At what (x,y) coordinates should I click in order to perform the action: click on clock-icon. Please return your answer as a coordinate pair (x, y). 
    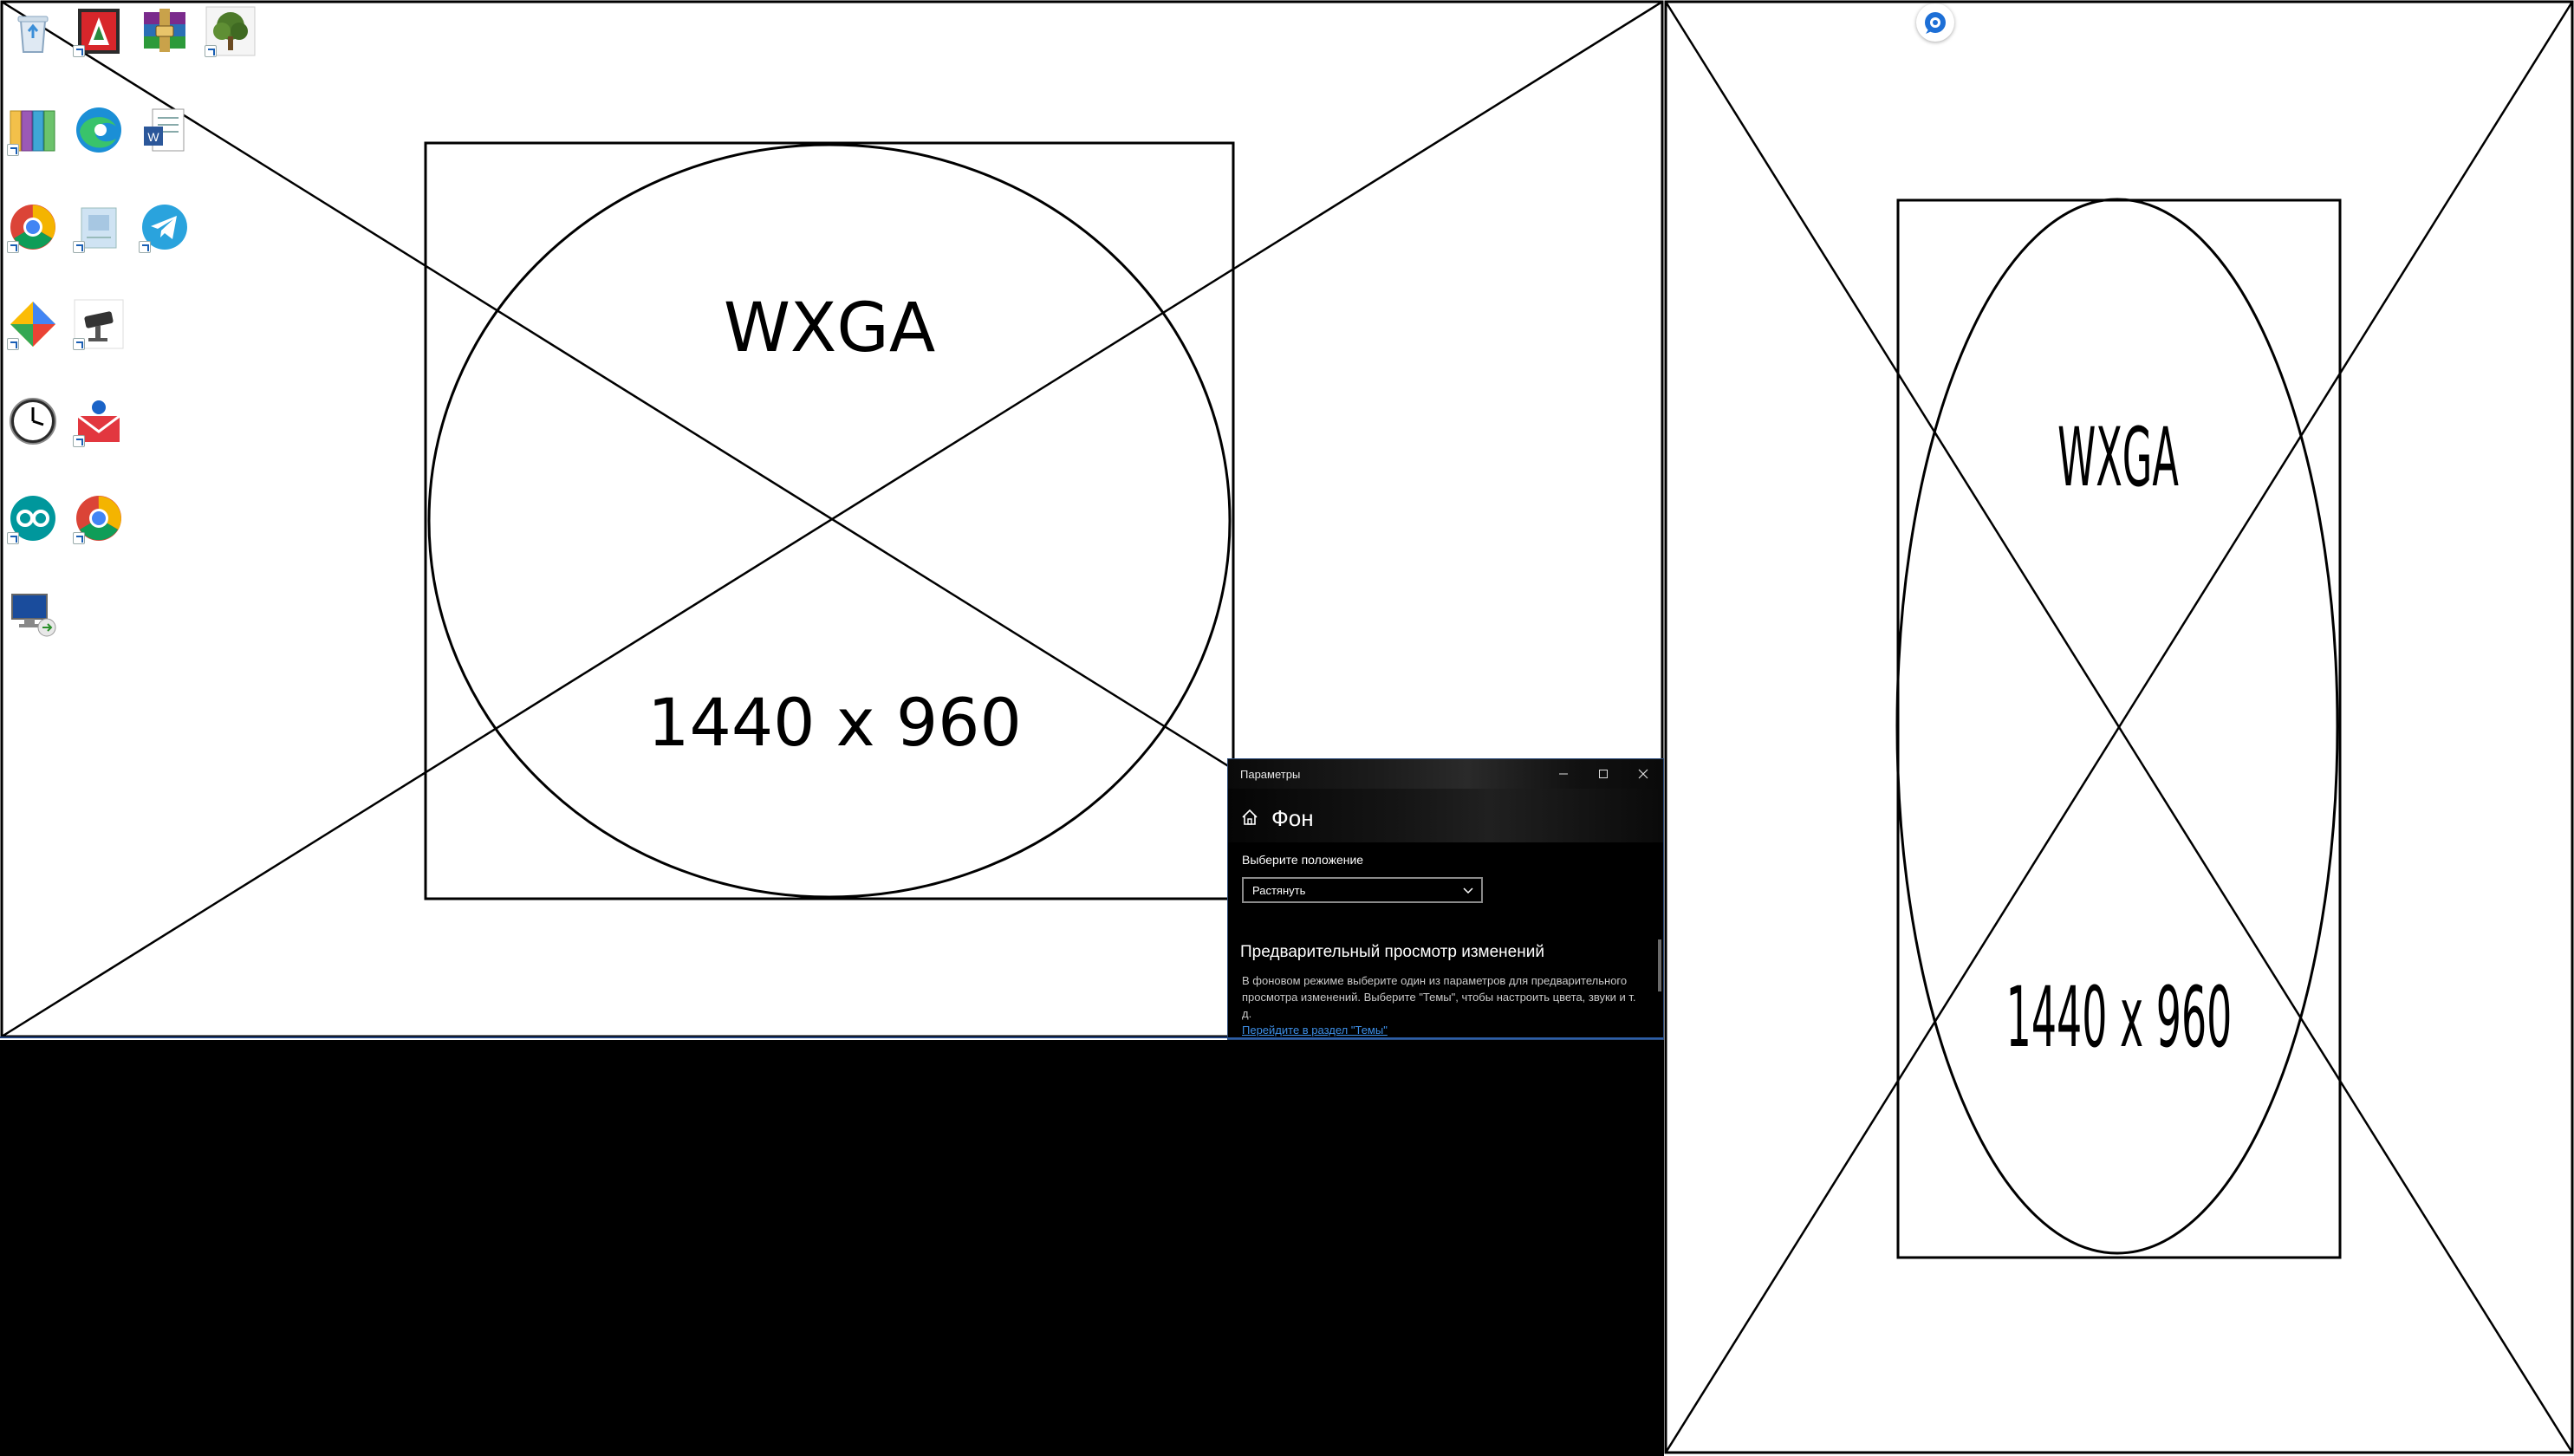
    Looking at the image, I should click on (33, 421).